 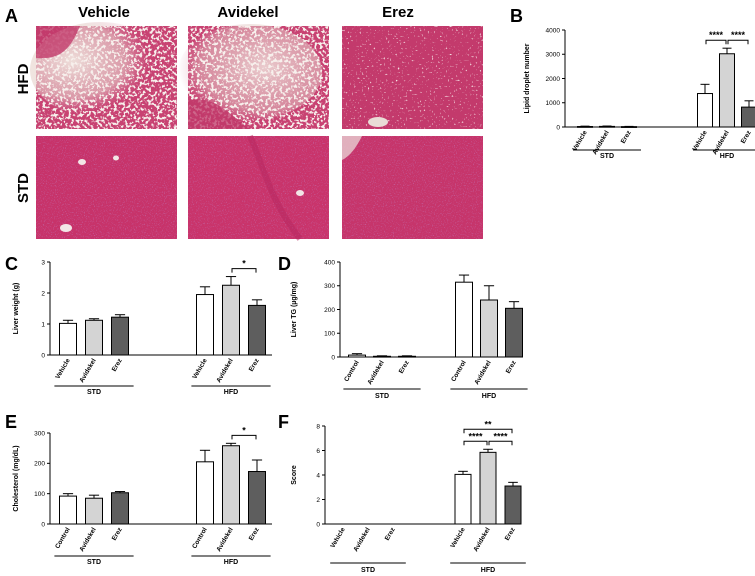 I want to click on micrograph-std-erez, so click(x=412, y=187).